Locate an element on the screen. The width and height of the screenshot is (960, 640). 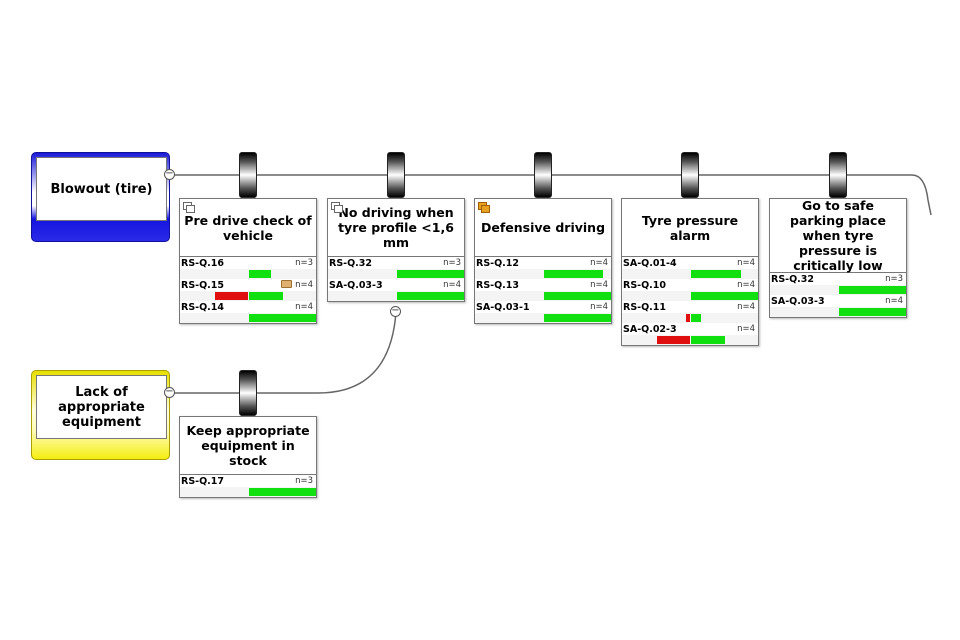
question-id: RS-Q.12 is located at coordinates (498, 263).